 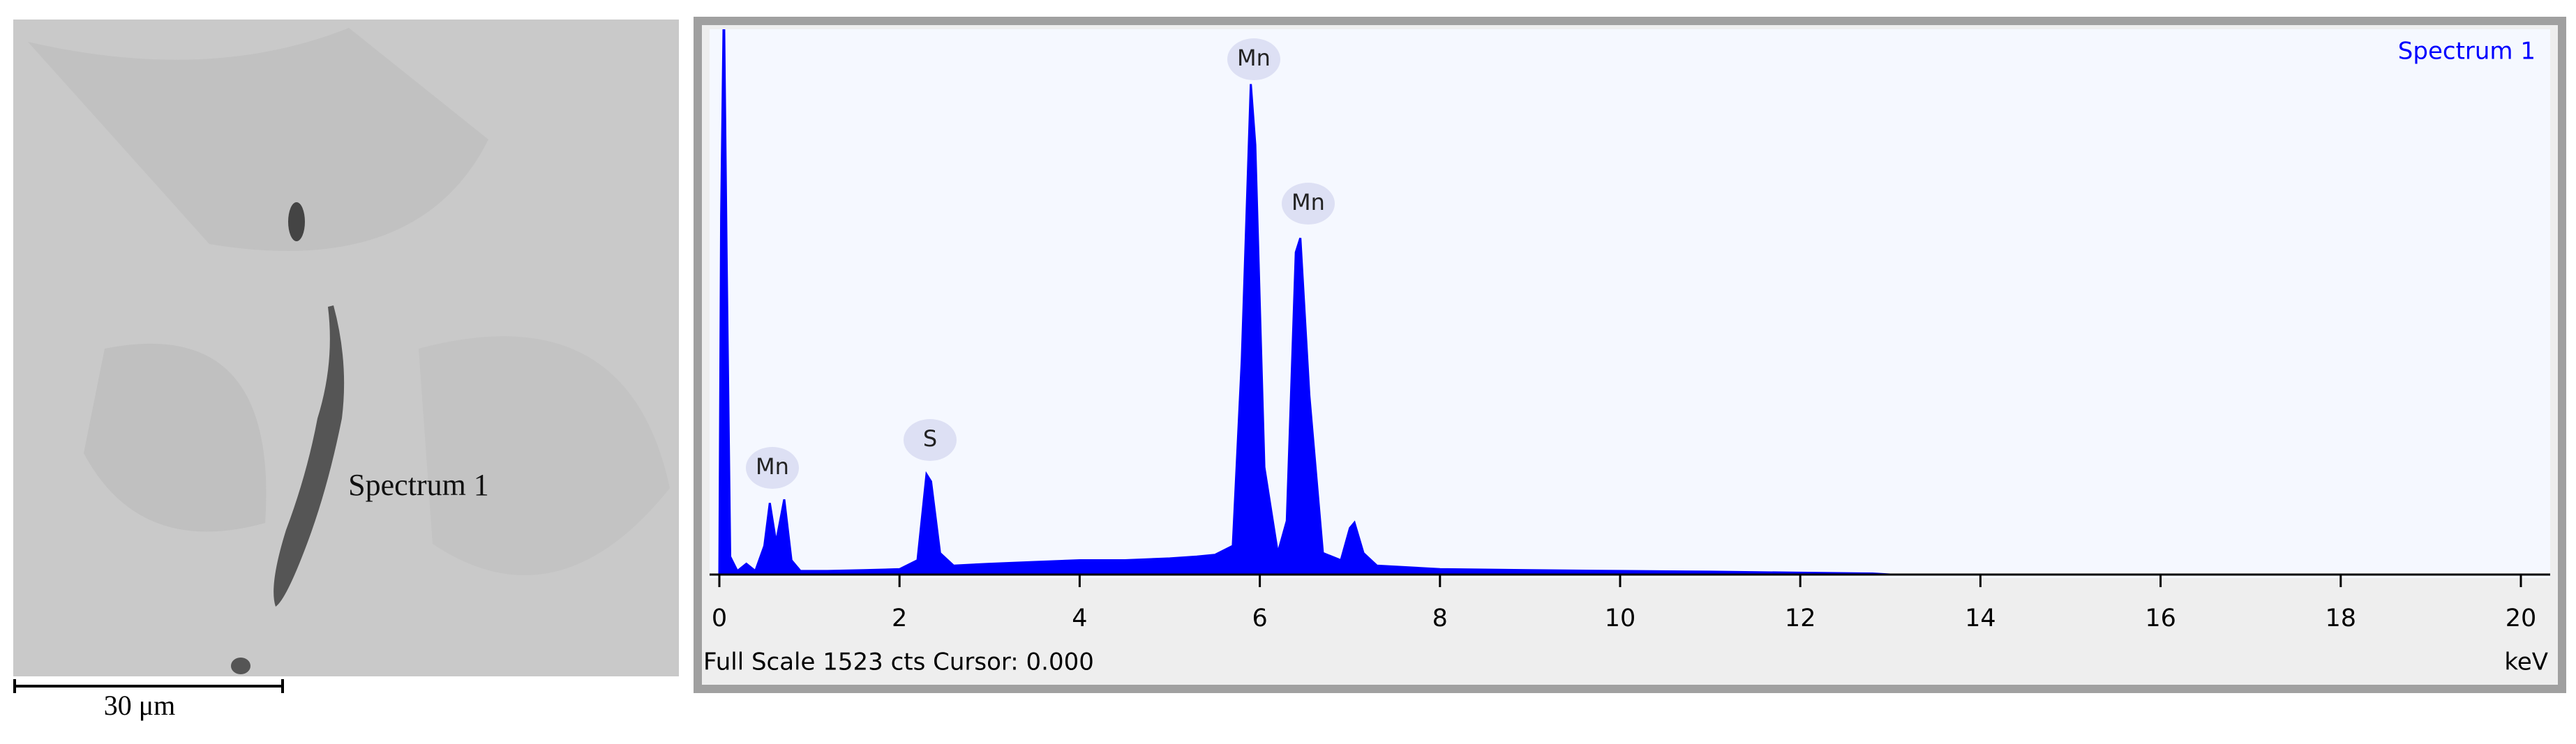 I want to click on x-tick-label: 16, so click(x=2160, y=618).